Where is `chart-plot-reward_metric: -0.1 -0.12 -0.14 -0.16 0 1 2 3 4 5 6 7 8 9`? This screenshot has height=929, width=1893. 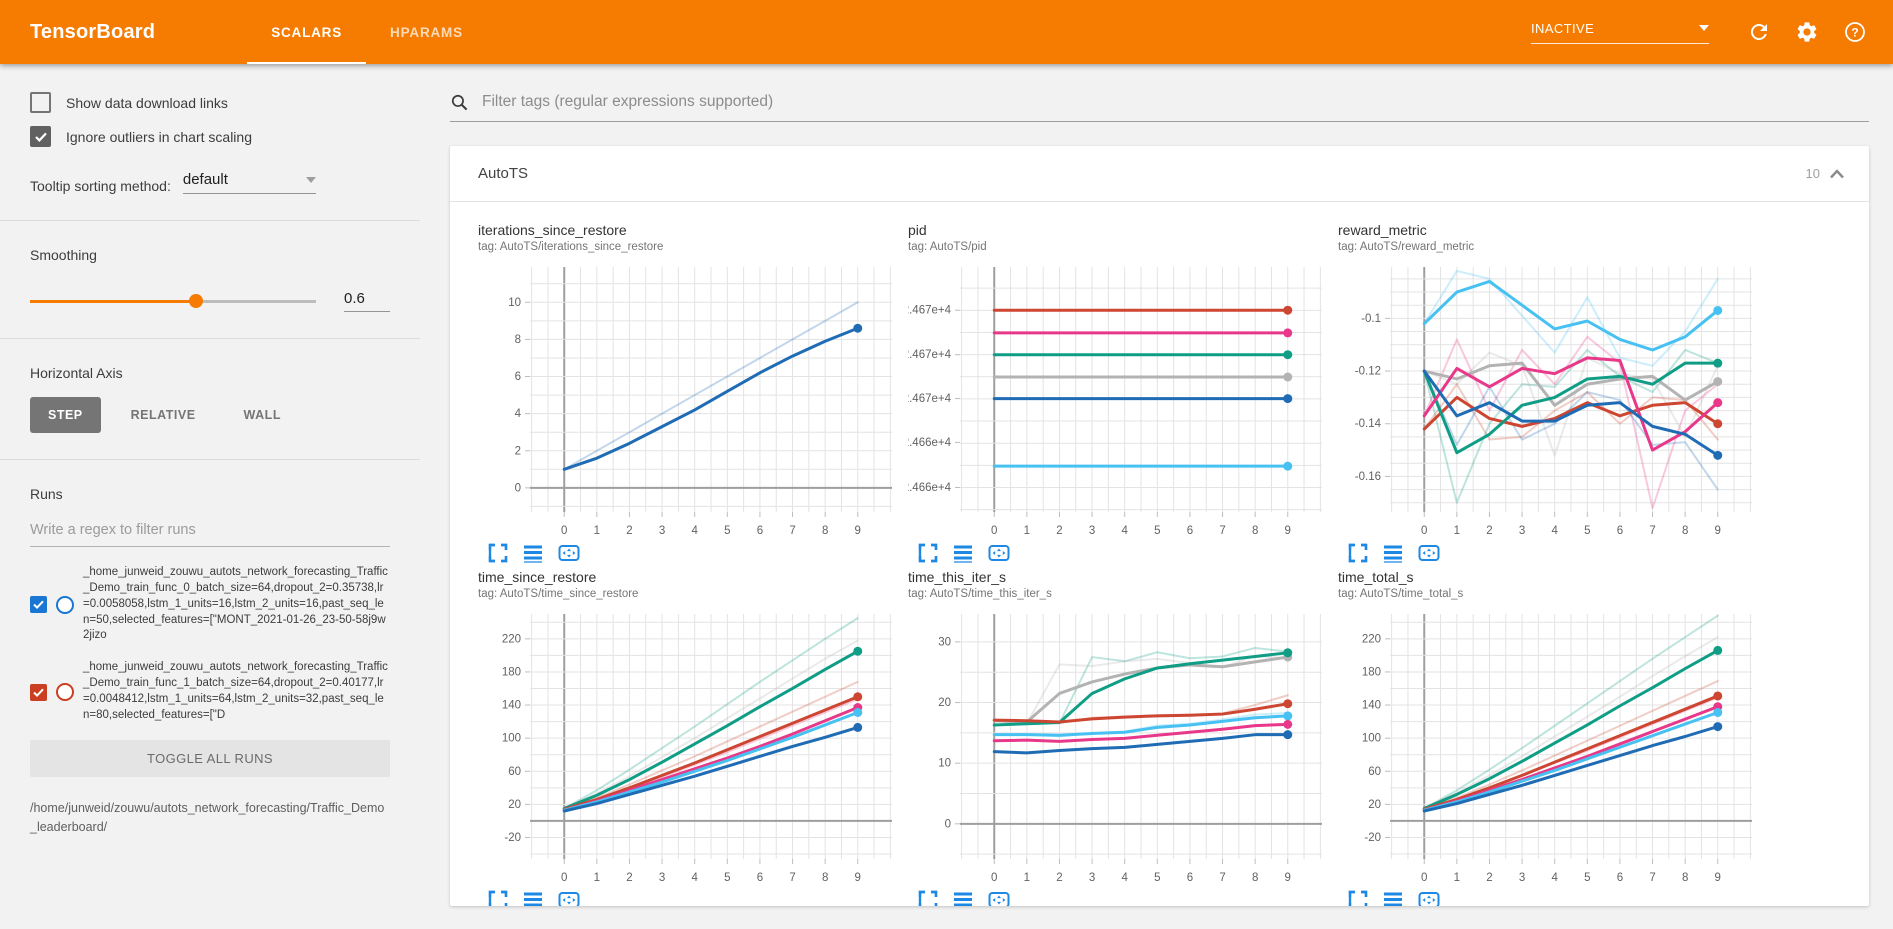 chart-plot-reward_metric: -0.1 -0.12 -0.14 -0.16 0 1 2 3 4 5 6 7 8 9 is located at coordinates (1553, 399).